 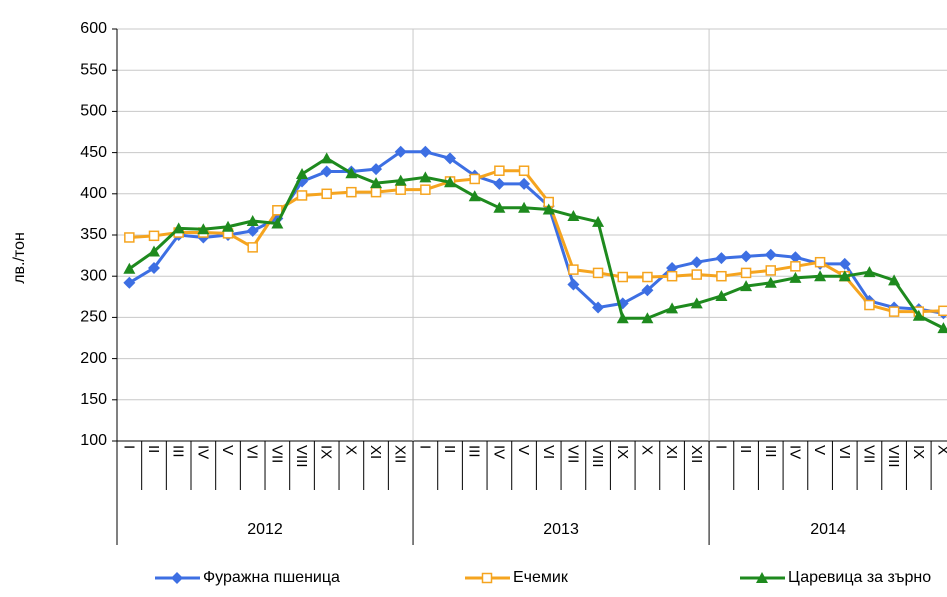 What do you see at coordinates (93, 440) in the screenshot?
I see `y-tick-label: 100` at bounding box center [93, 440].